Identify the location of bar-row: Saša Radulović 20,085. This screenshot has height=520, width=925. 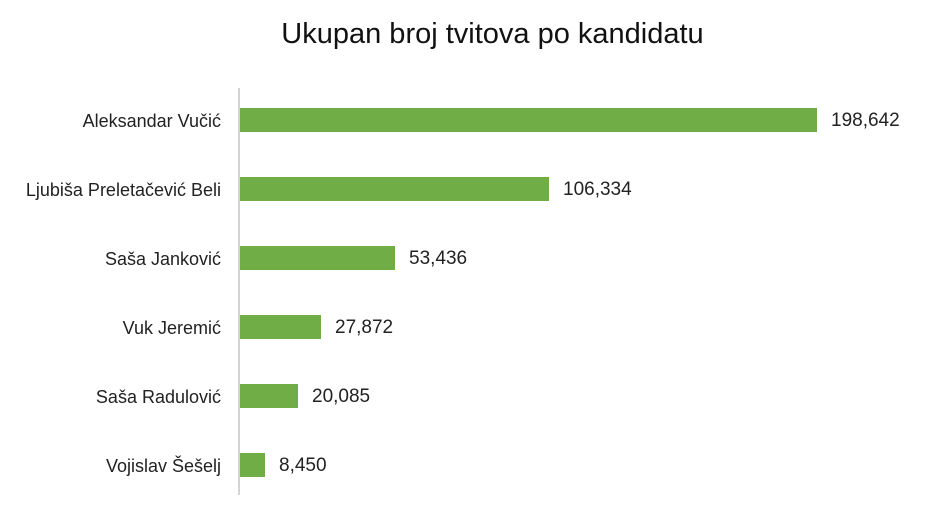
(462, 397).